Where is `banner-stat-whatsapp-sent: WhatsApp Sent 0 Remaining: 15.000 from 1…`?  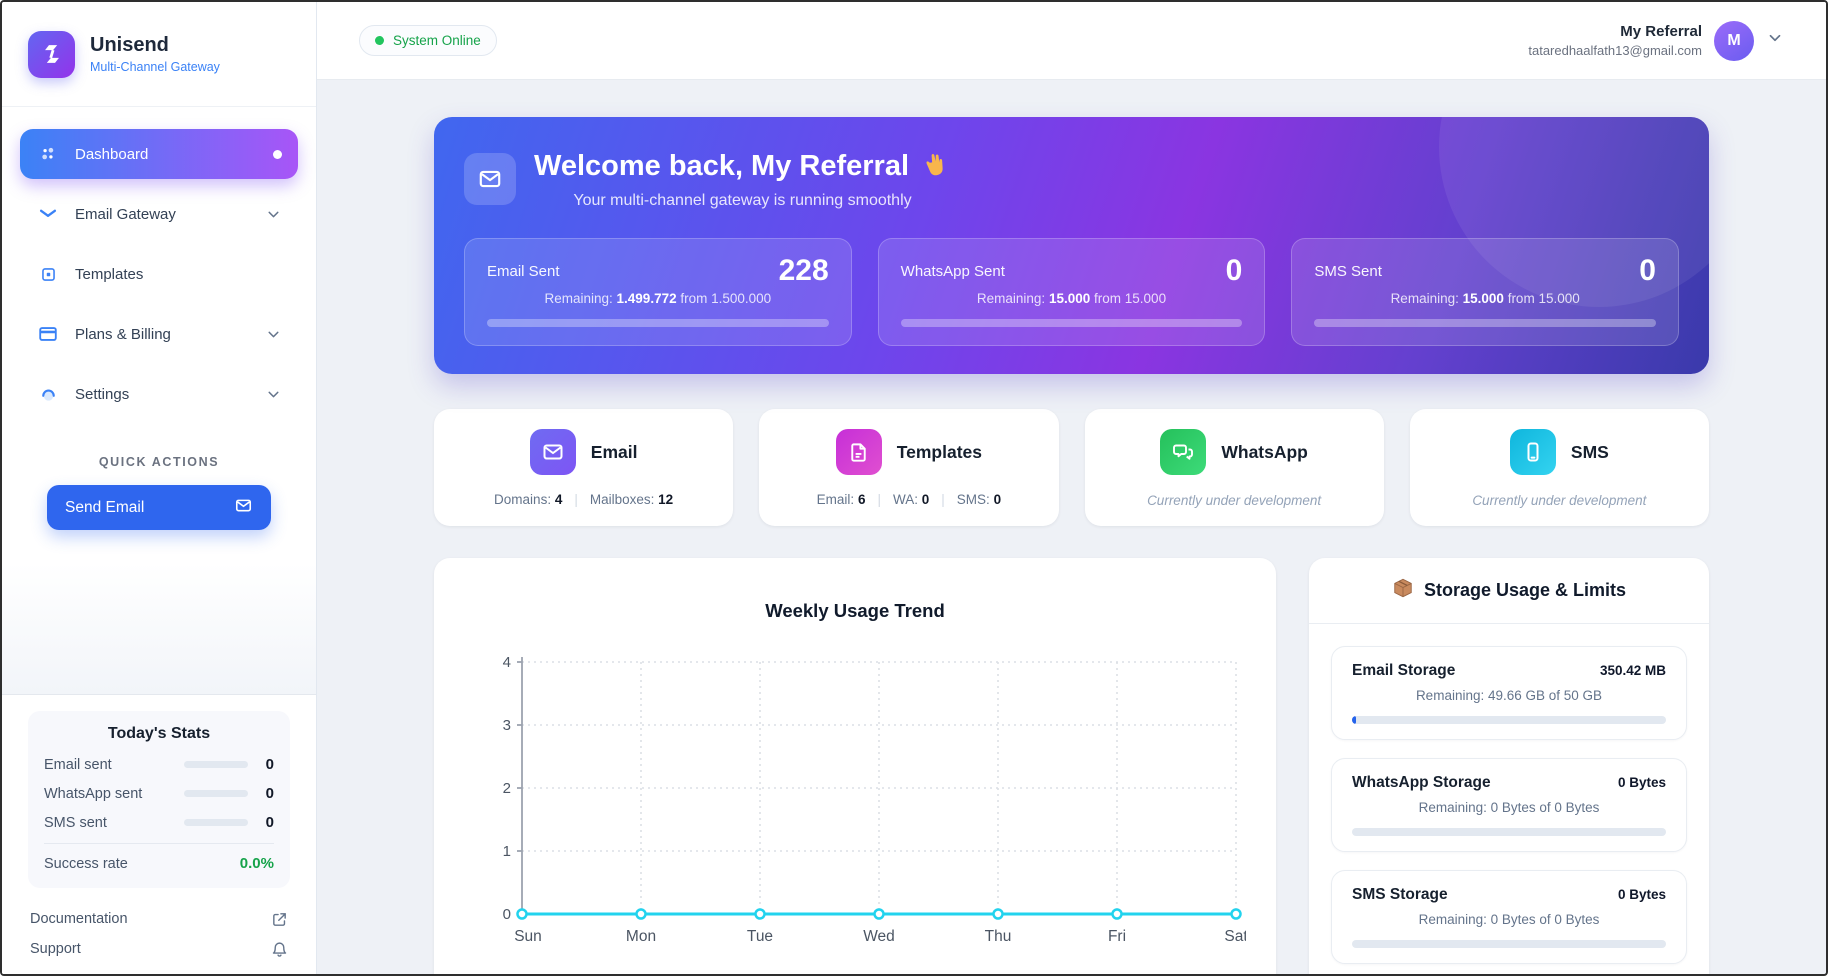 banner-stat-whatsapp-sent: WhatsApp Sent 0 Remaining: 15.000 from 1… is located at coordinates (1071, 292).